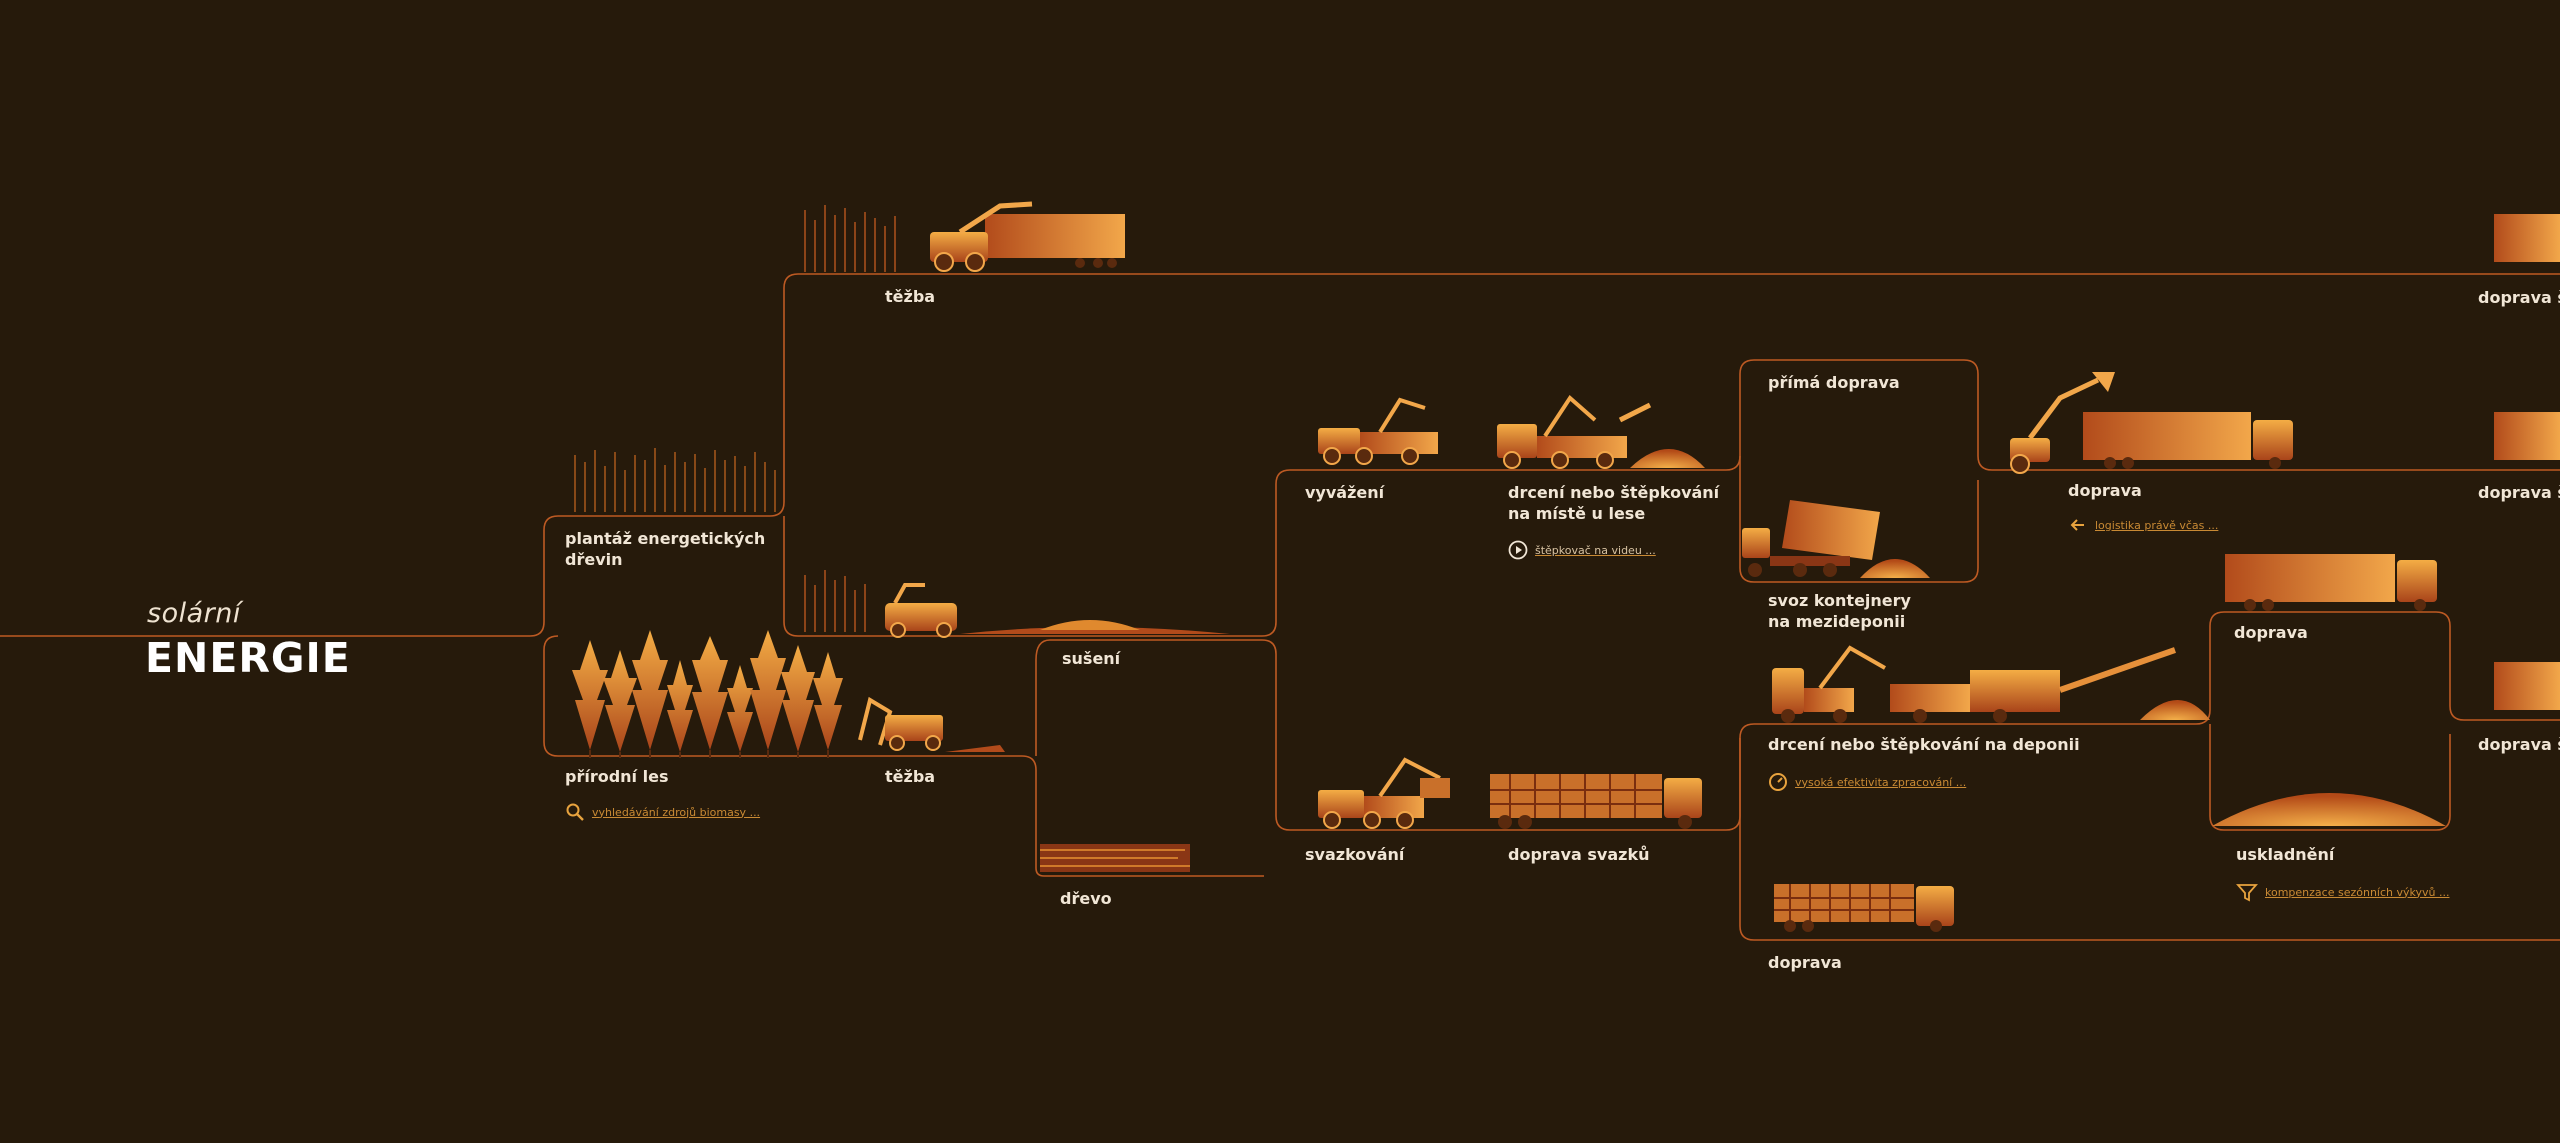  Describe the element at coordinates (1596, 801) in the screenshot. I see `bundle-truck-illustration` at that location.